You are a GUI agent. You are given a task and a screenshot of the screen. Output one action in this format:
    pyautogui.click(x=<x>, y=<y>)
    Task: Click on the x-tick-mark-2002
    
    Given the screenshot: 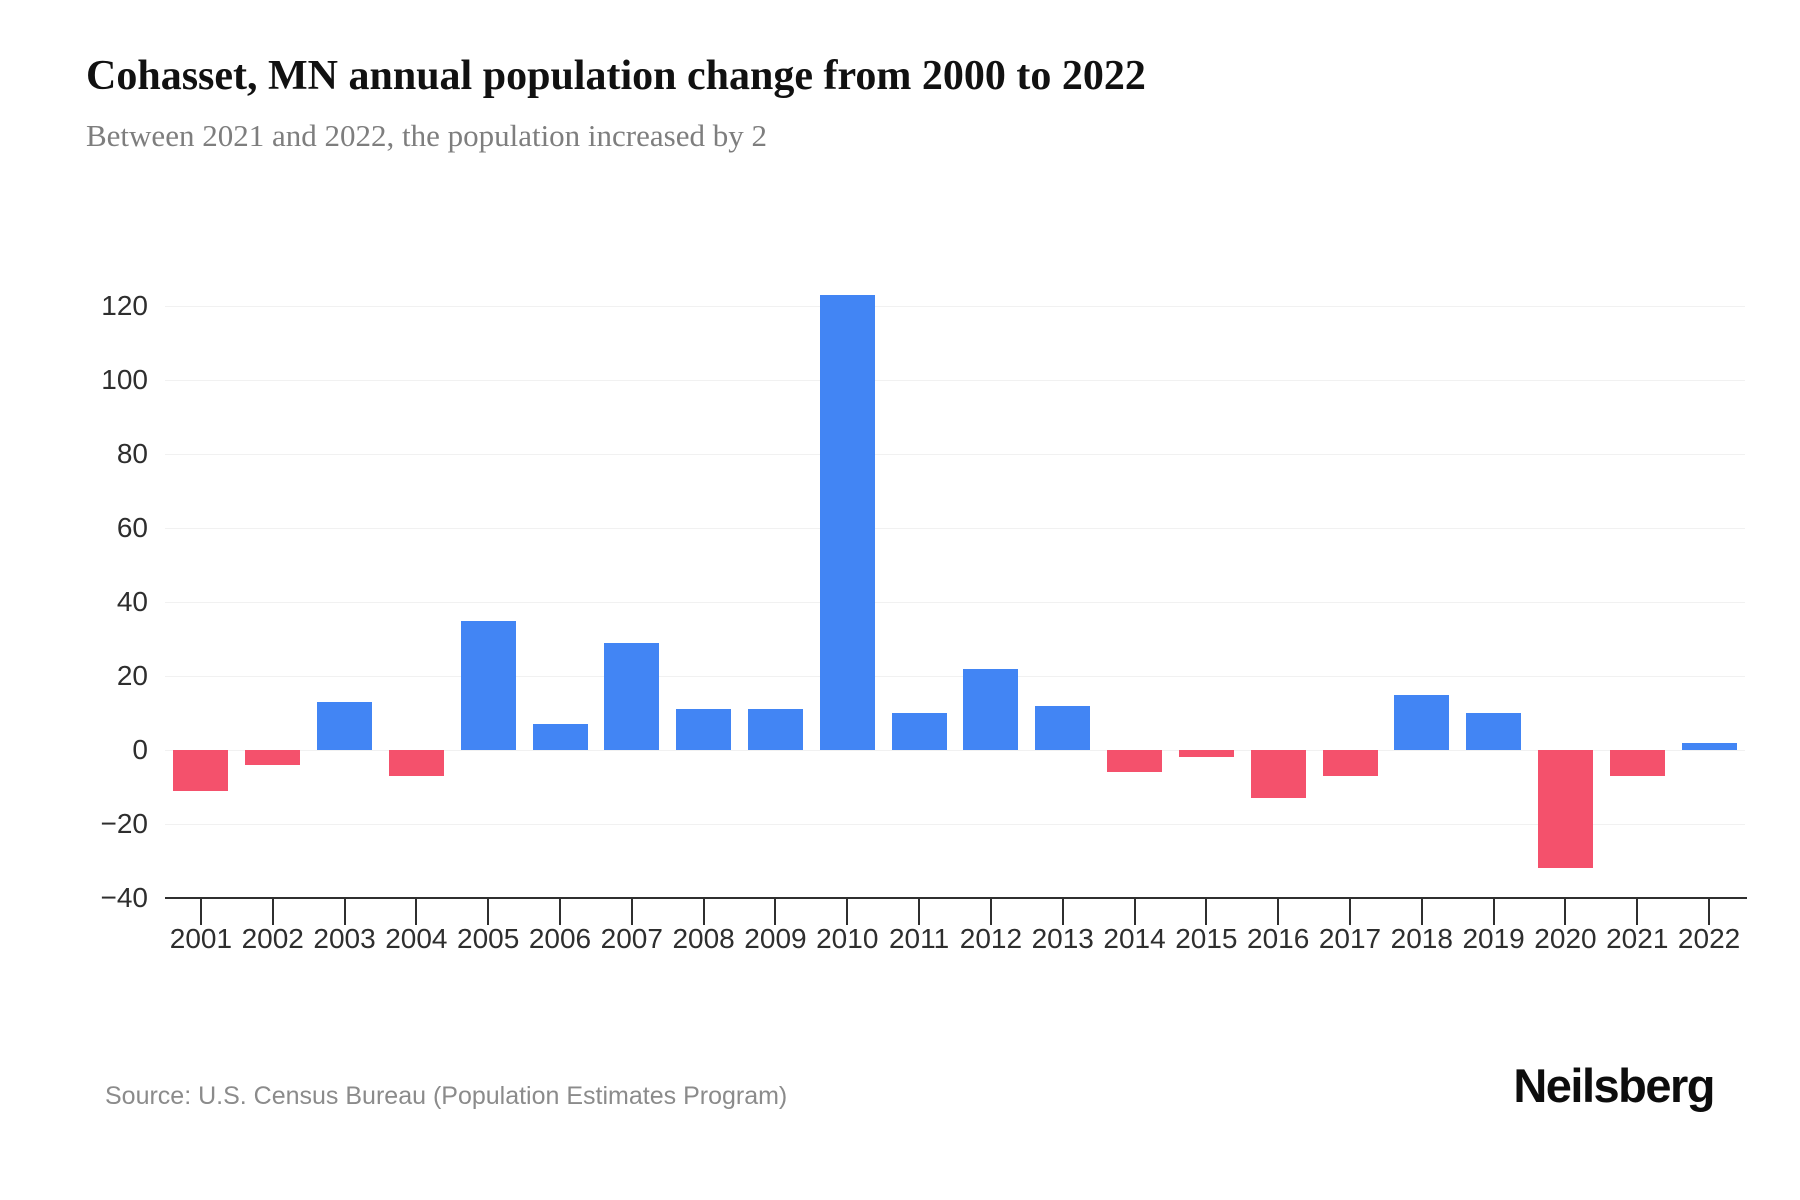 What is the action you would take?
    pyautogui.click(x=272, y=912)
    